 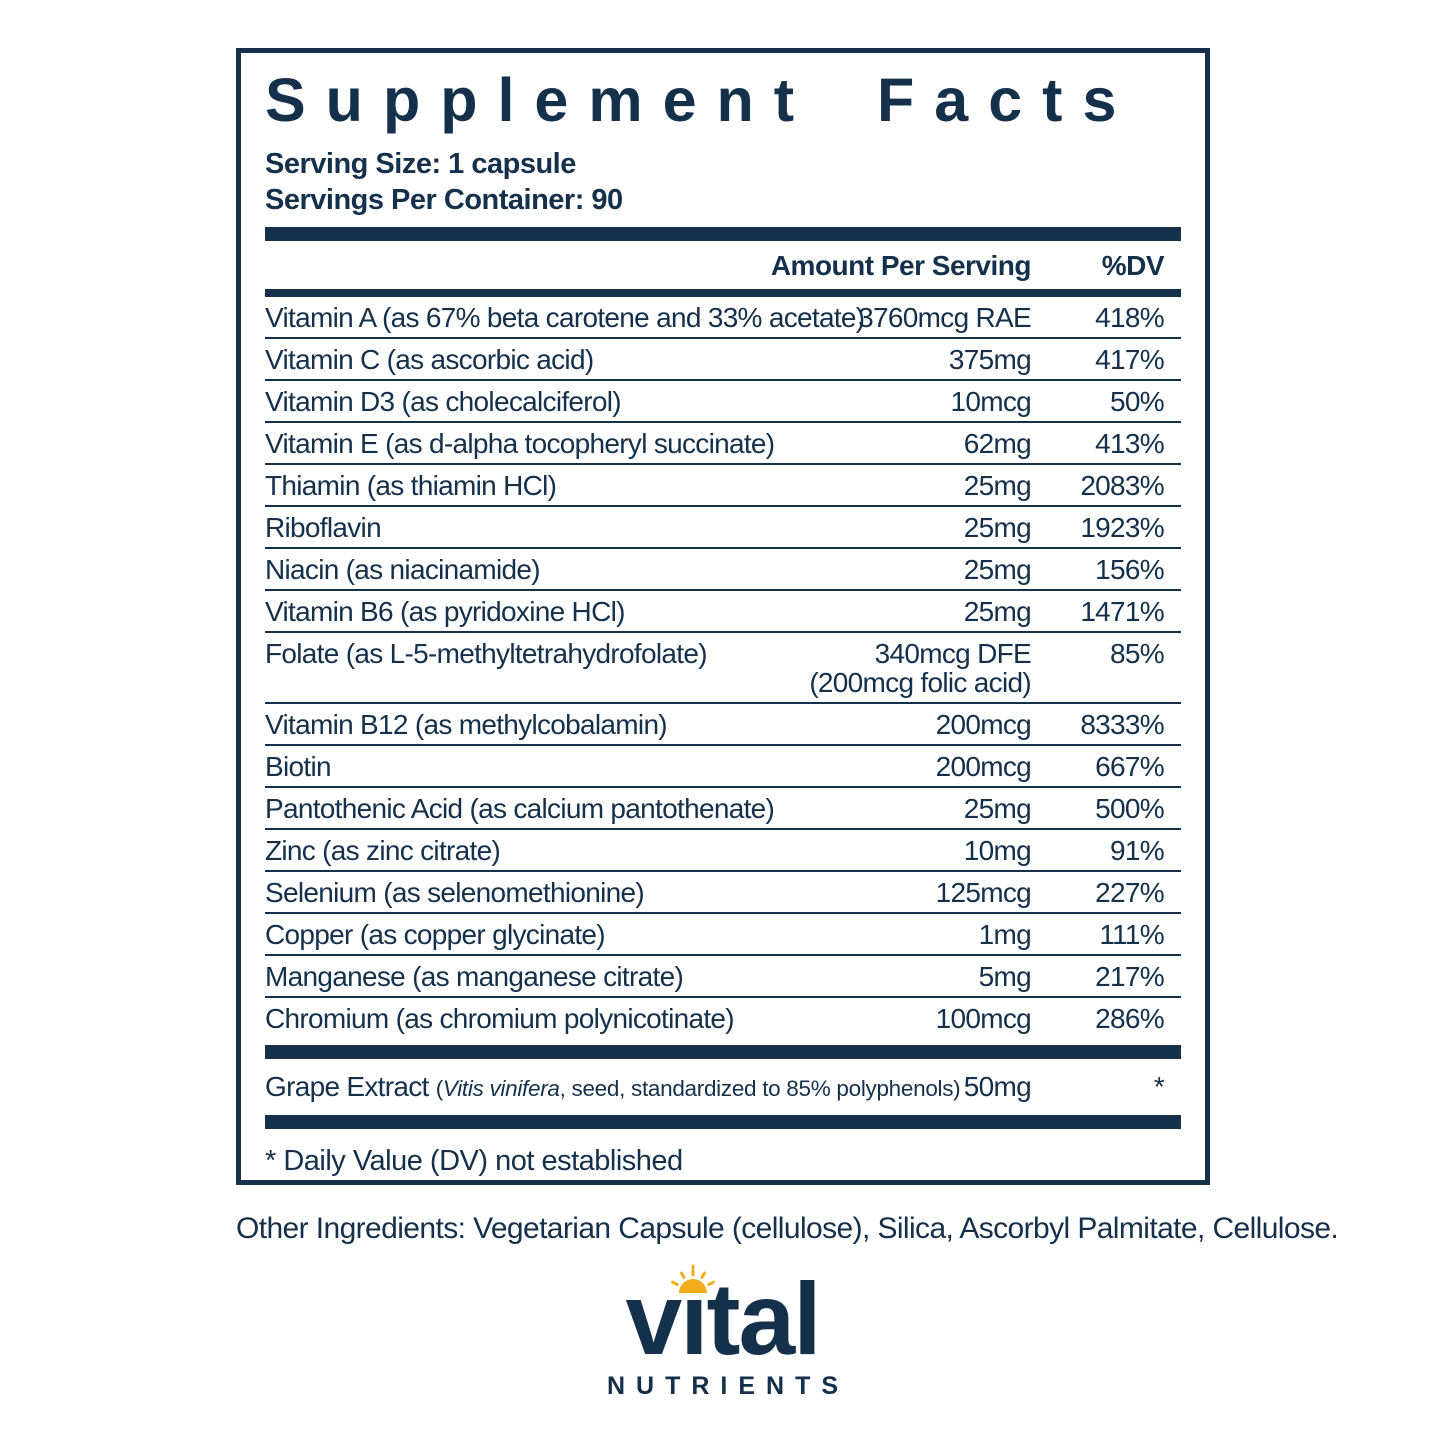 I want to click on sun-icon, so click(x=693, y=1278).